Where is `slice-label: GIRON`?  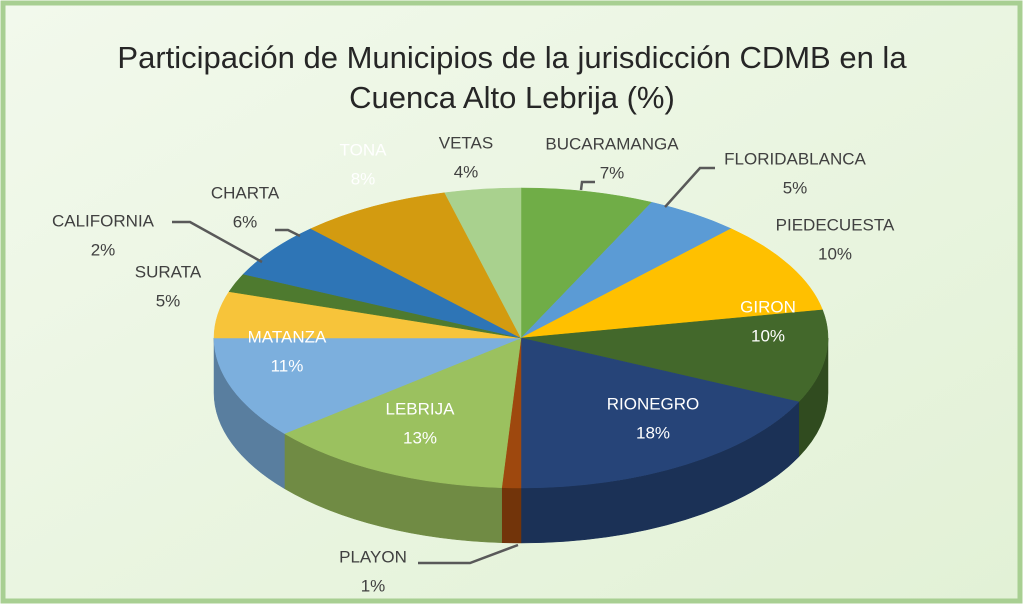
slice-label: GIRON is located at coordinates (768, 306).